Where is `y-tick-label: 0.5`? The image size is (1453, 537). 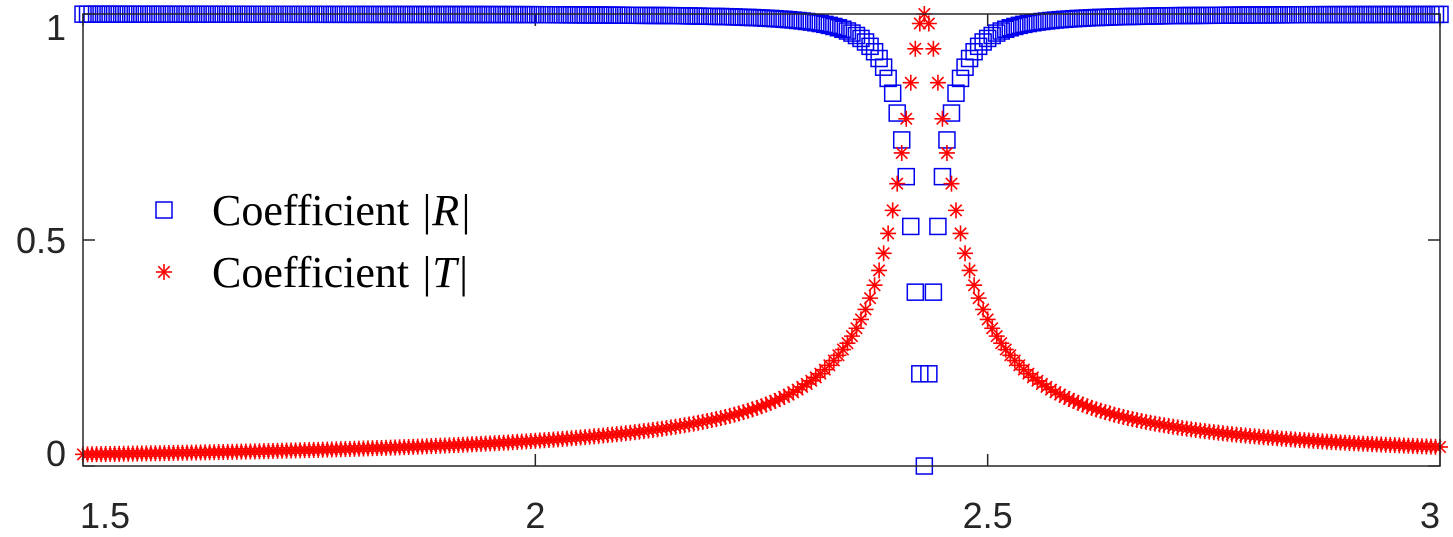
y-tick-label: 0.5 is located at coordinates (41, 240).